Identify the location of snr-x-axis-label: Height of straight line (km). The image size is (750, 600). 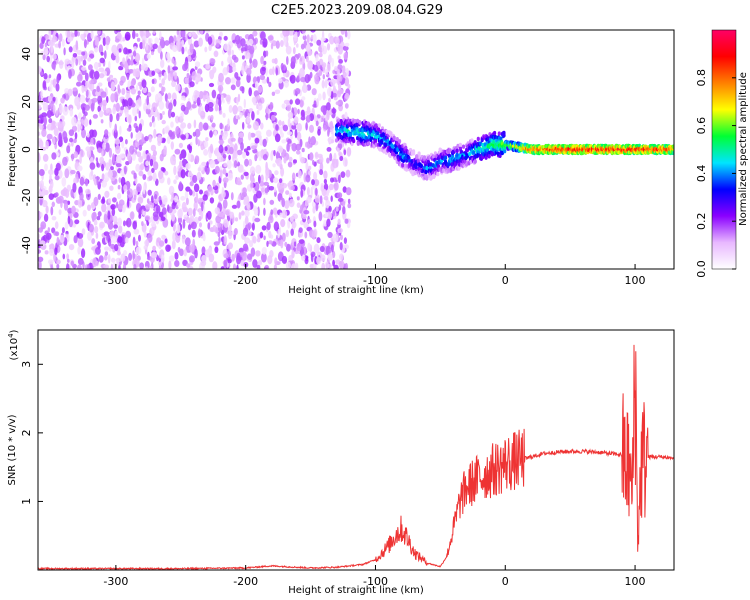
(356, 590).